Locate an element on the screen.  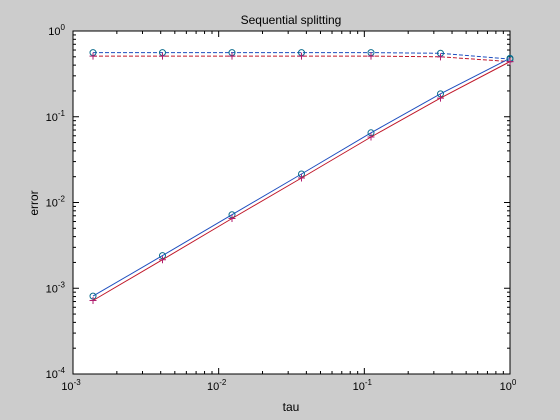
y-tick-label: 10⁰ is located at coordinates (56, 30).